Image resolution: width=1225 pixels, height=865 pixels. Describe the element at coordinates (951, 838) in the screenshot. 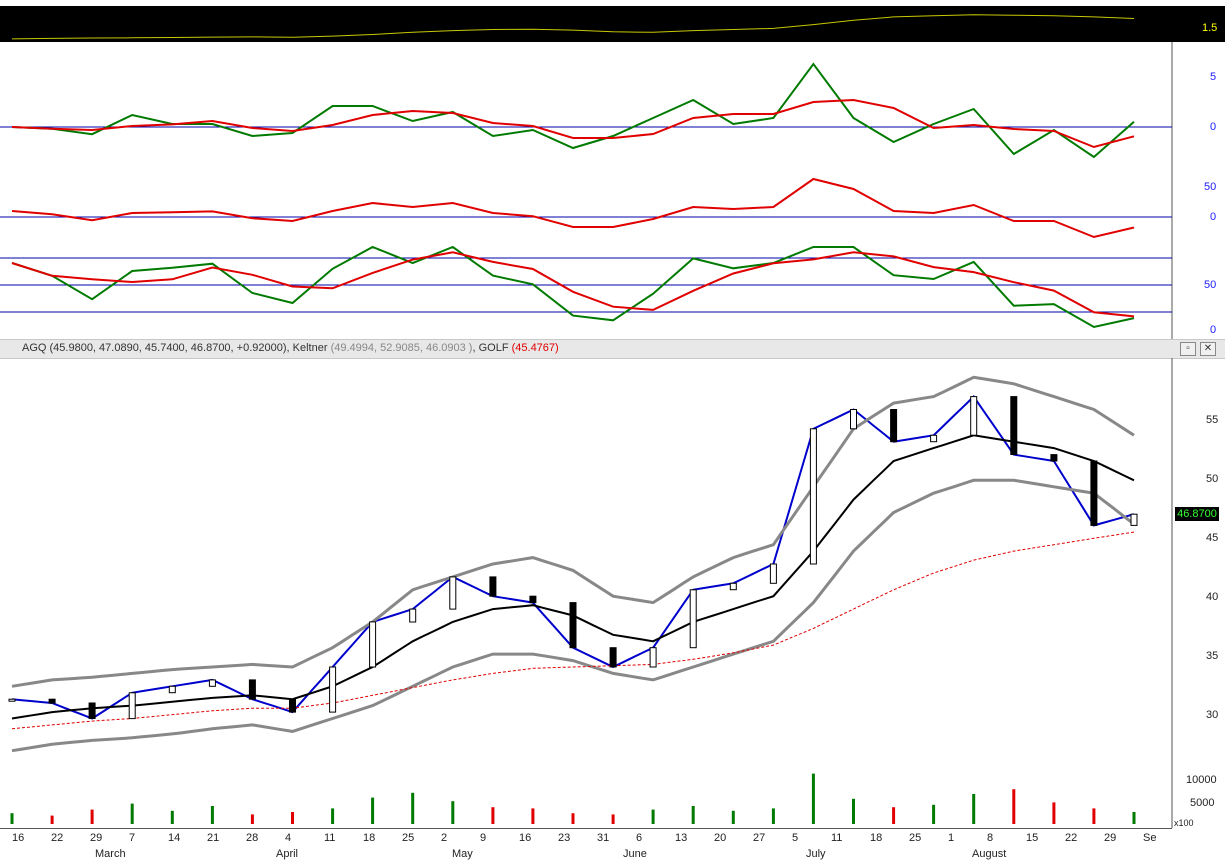

I see `x-axis-day-label: 1` at that location.